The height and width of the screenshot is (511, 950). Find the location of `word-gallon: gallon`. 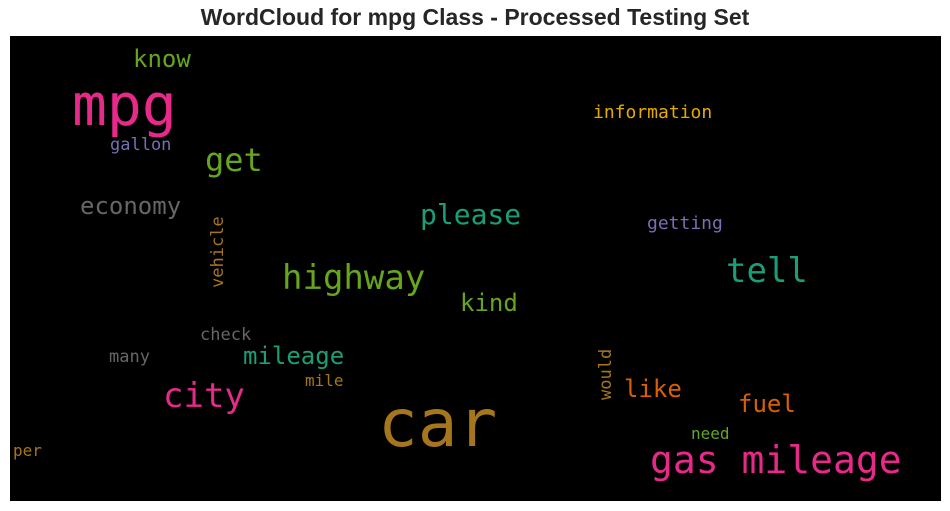

word-gallon: gallon is located at coordinates (141, 145).